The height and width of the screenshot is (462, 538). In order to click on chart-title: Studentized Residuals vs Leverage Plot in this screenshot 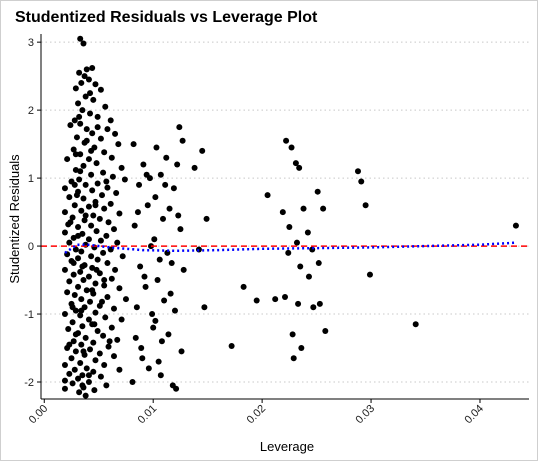, I will do `click(166, 17)`.